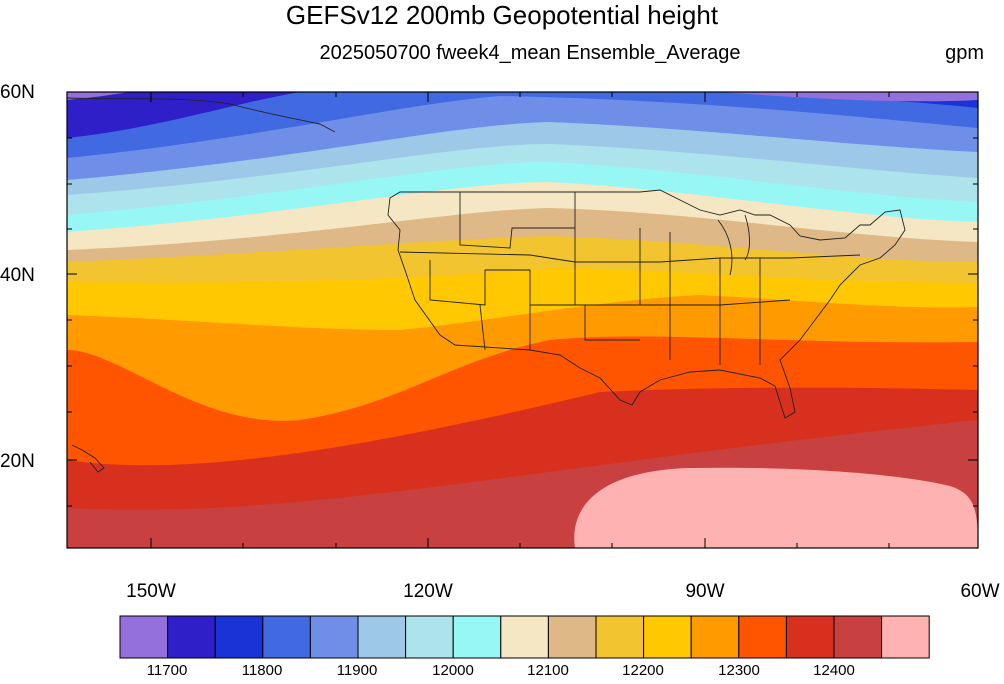 This screenshot has height=684, width=1004. Describe the element at coordinates (964, 53) in the screenshot. I see `units-label: gpm` at that location.